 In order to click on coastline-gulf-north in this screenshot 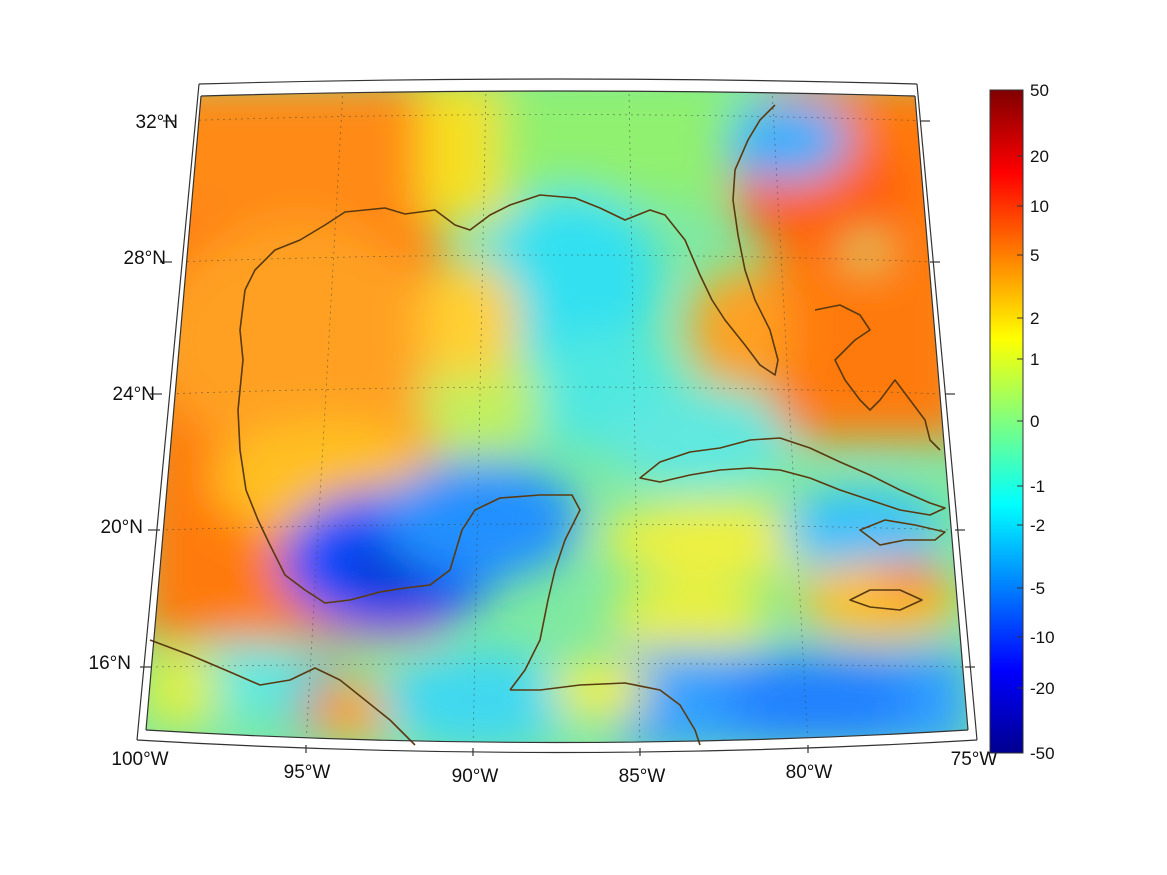, I will do `click(511, 240)`.